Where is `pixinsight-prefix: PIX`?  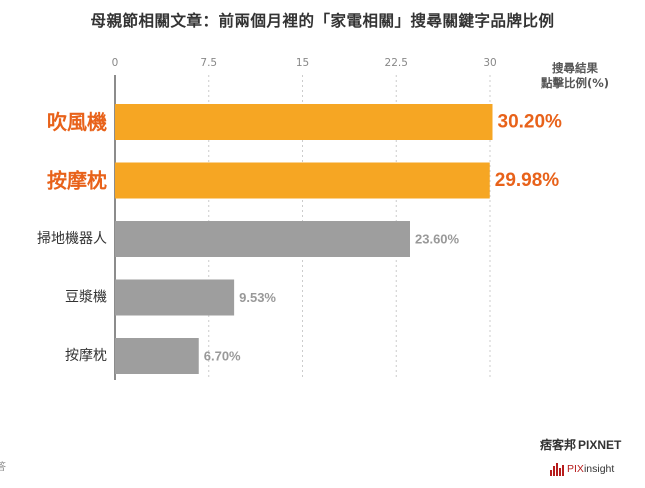 pixinsight-prefix: PIX is located at coordinates (575, 469).